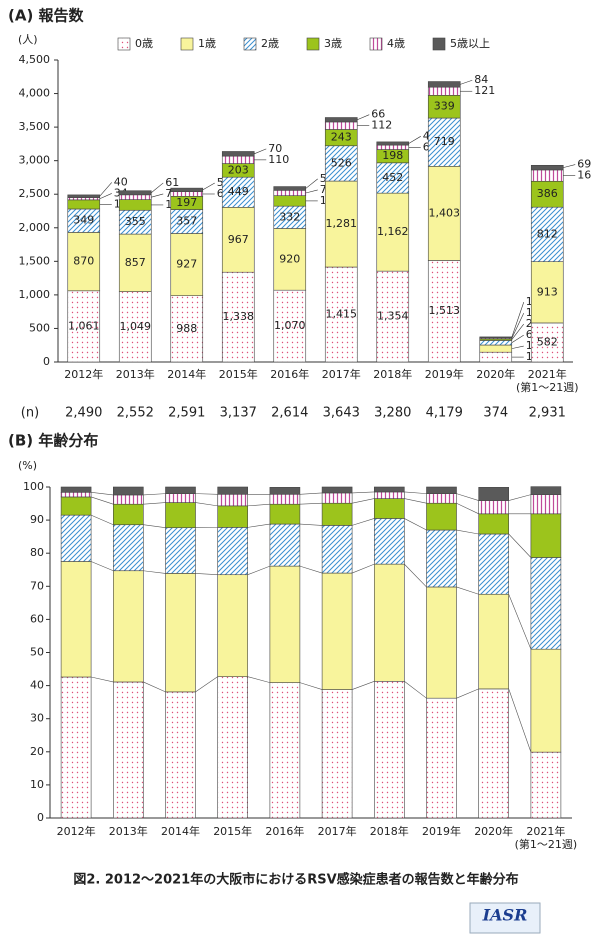 The height and width of the screenshot is (951, 592). Describe the element at coordinates (37, 751) in the screenshot. I see `y-tick-label: 20` at that location.